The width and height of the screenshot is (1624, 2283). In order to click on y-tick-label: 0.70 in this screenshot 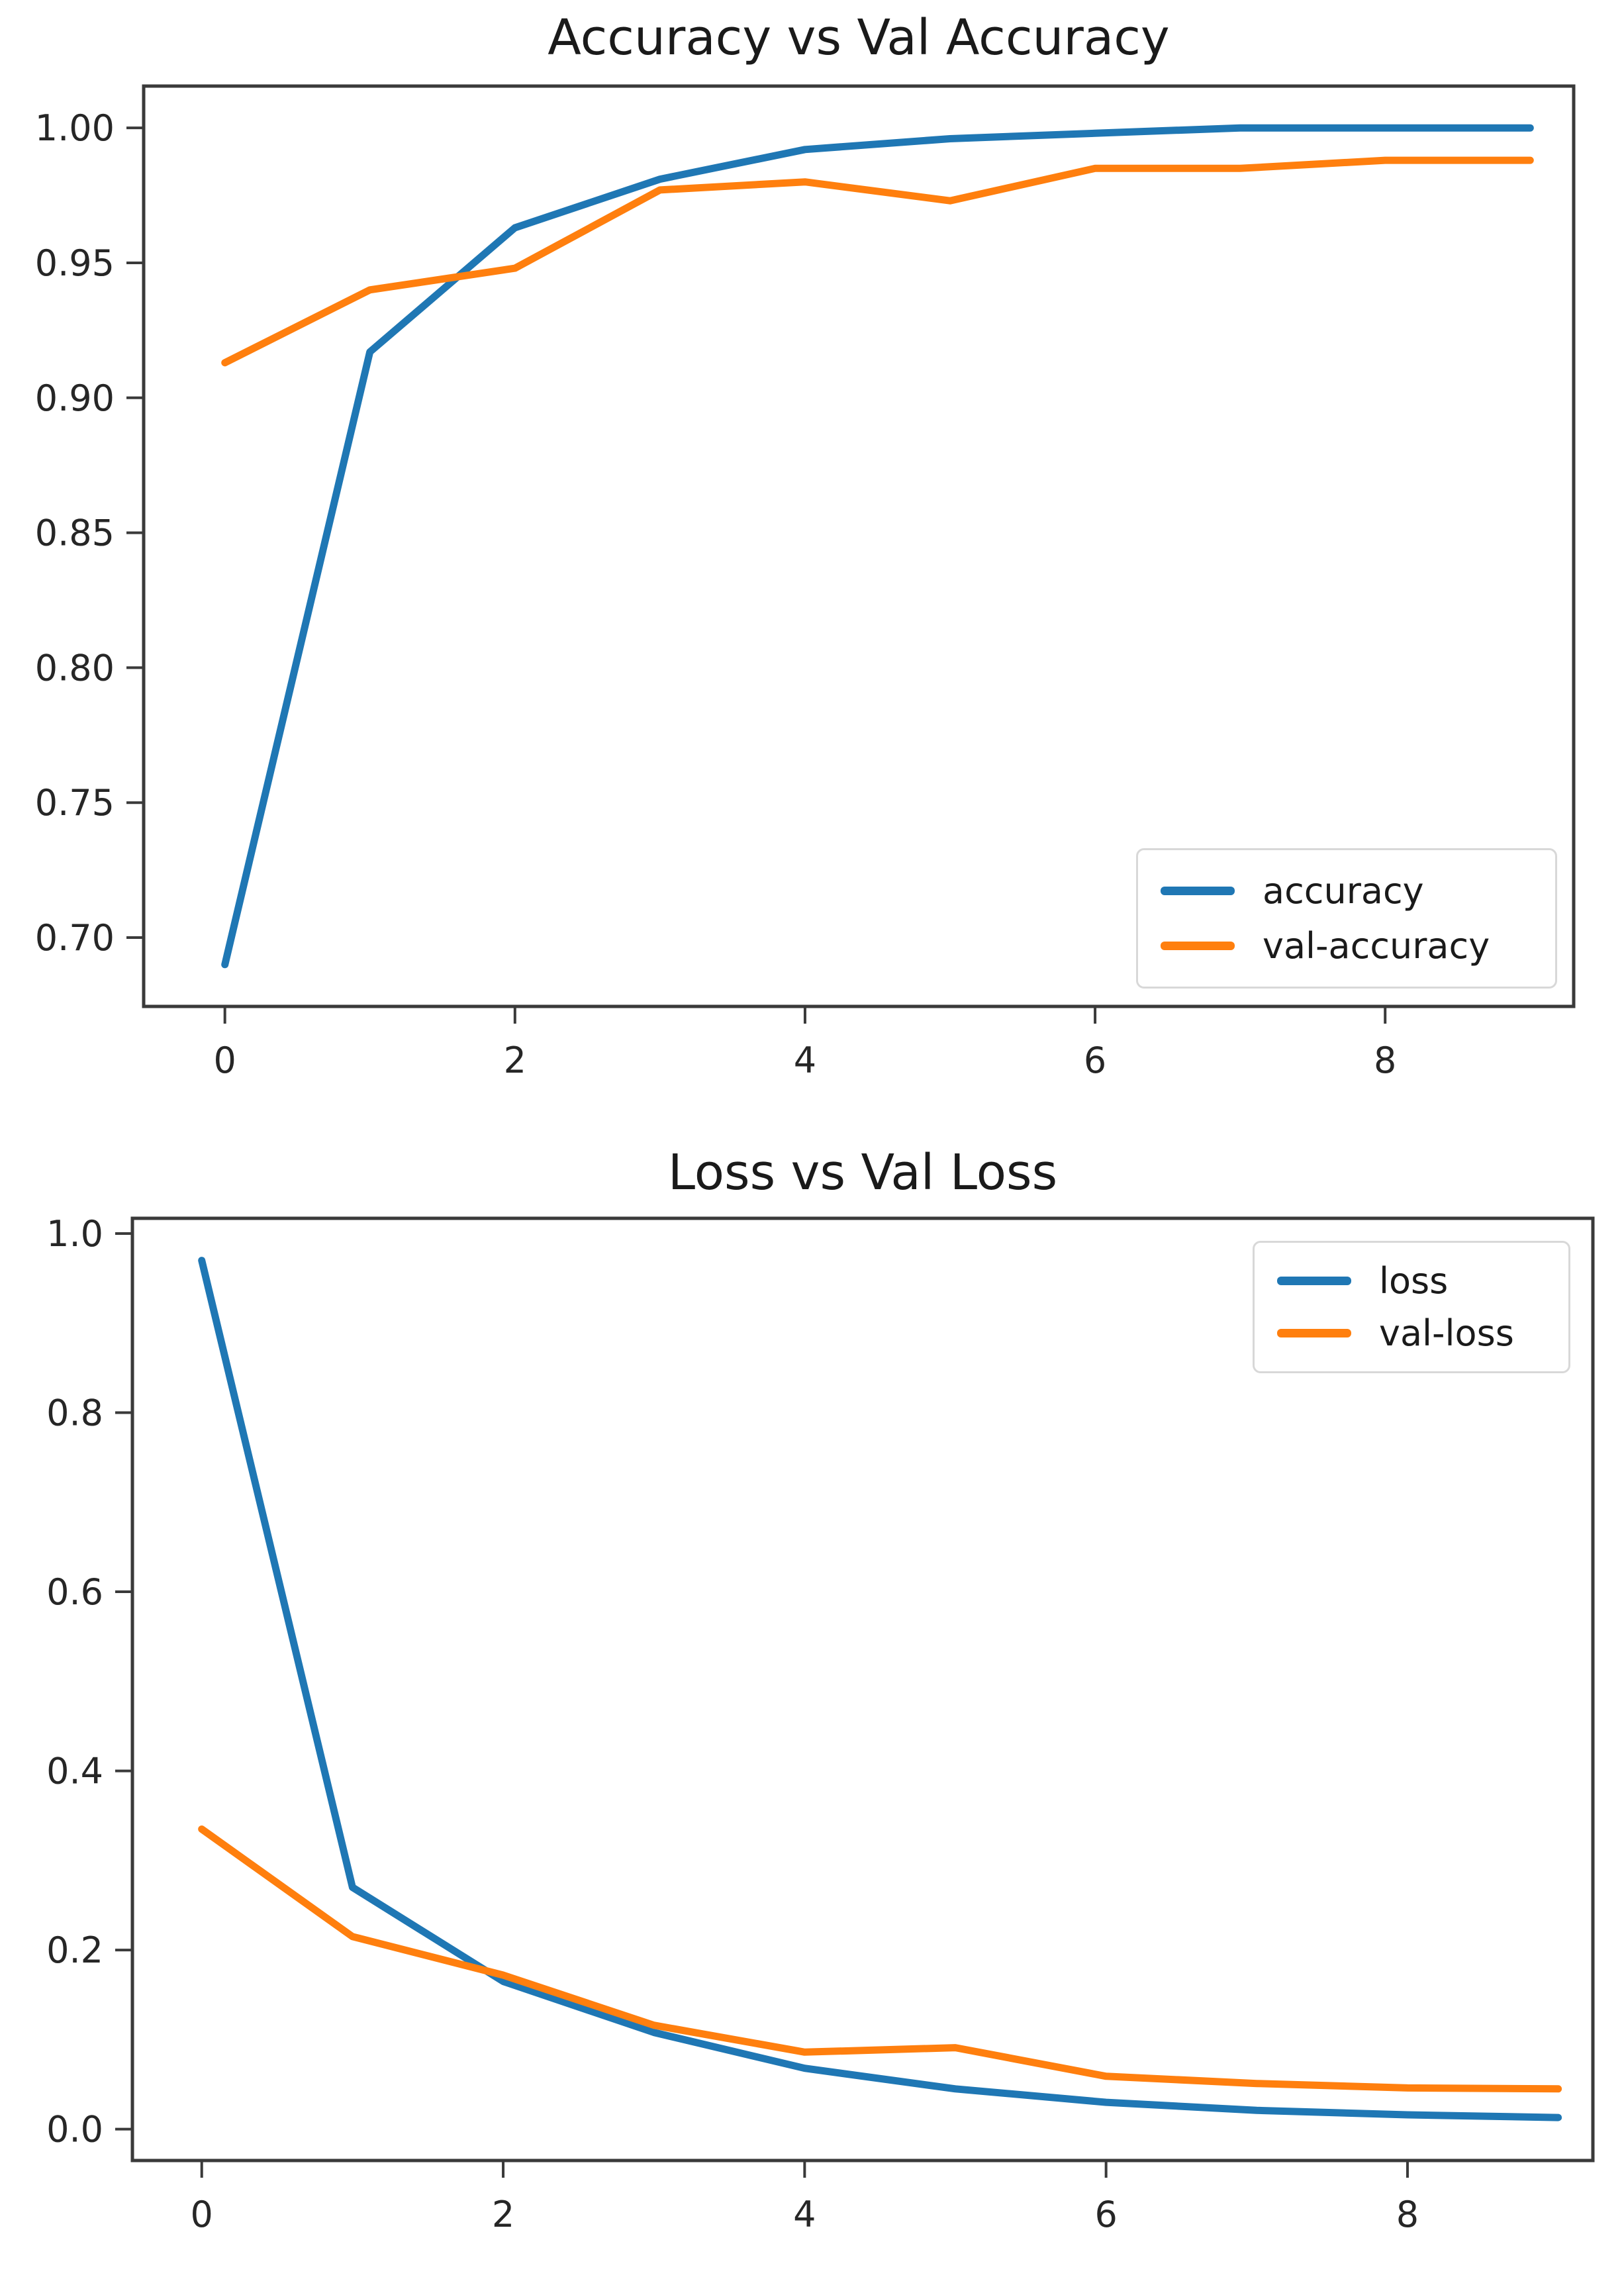, I will do `click(75, 938)`.